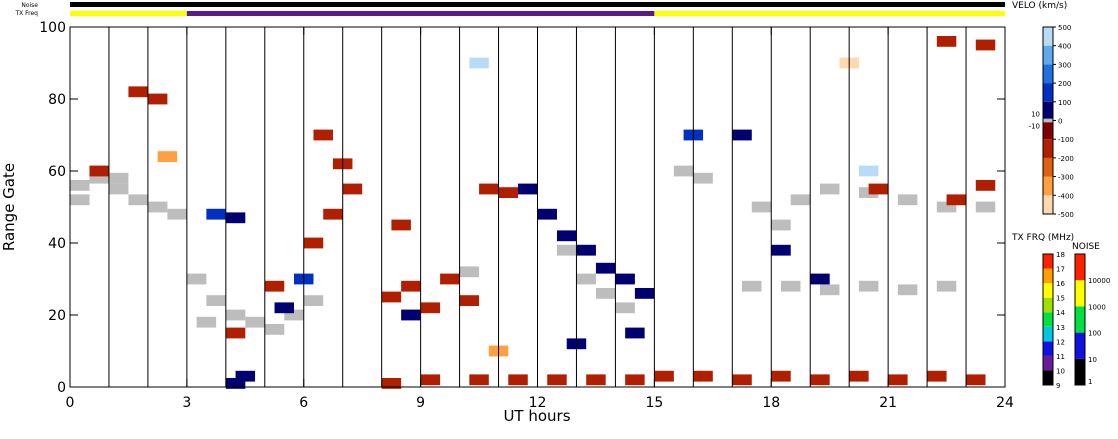 The height and width of the screenshot is (439, 1118). I want to click on y-tick-label: 80, so click(57, 100).